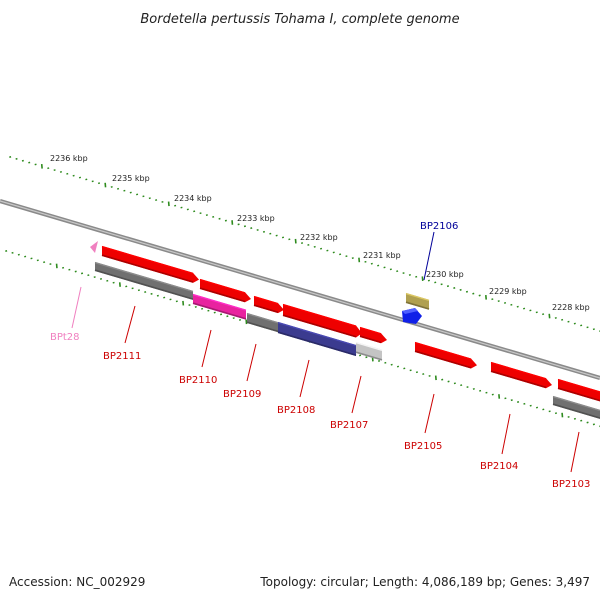  What do you see at coordinates (382, 255) in the screenshot?
I see `scale-label: 2231 kbp` at bounding box center [382, 255].